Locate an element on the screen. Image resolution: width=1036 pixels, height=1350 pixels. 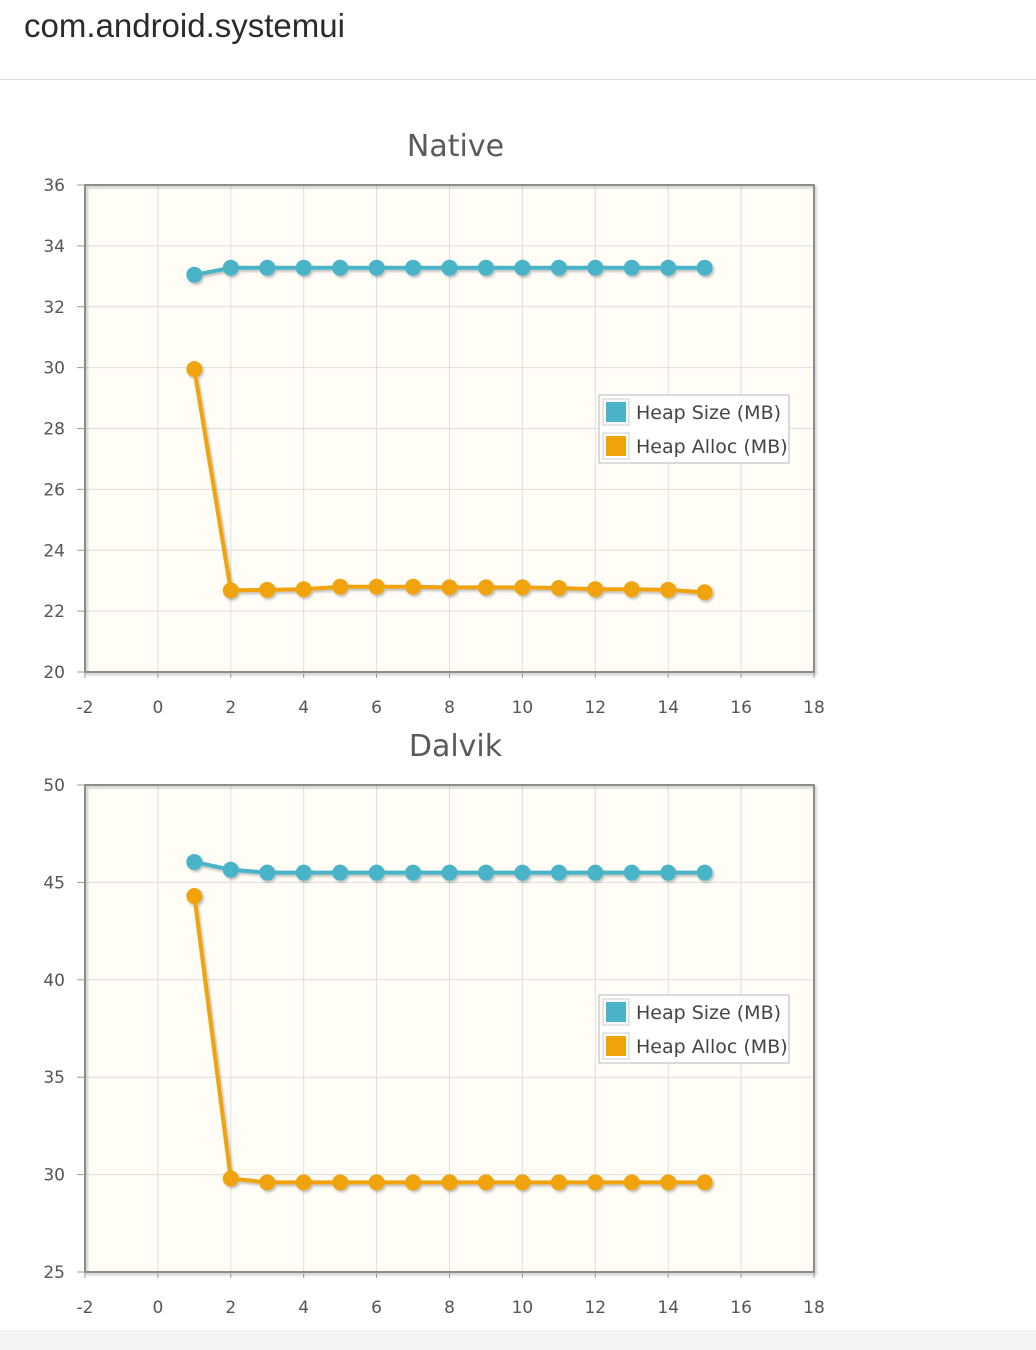
y-tick-label: 30 is located at coordinates (54, 369).